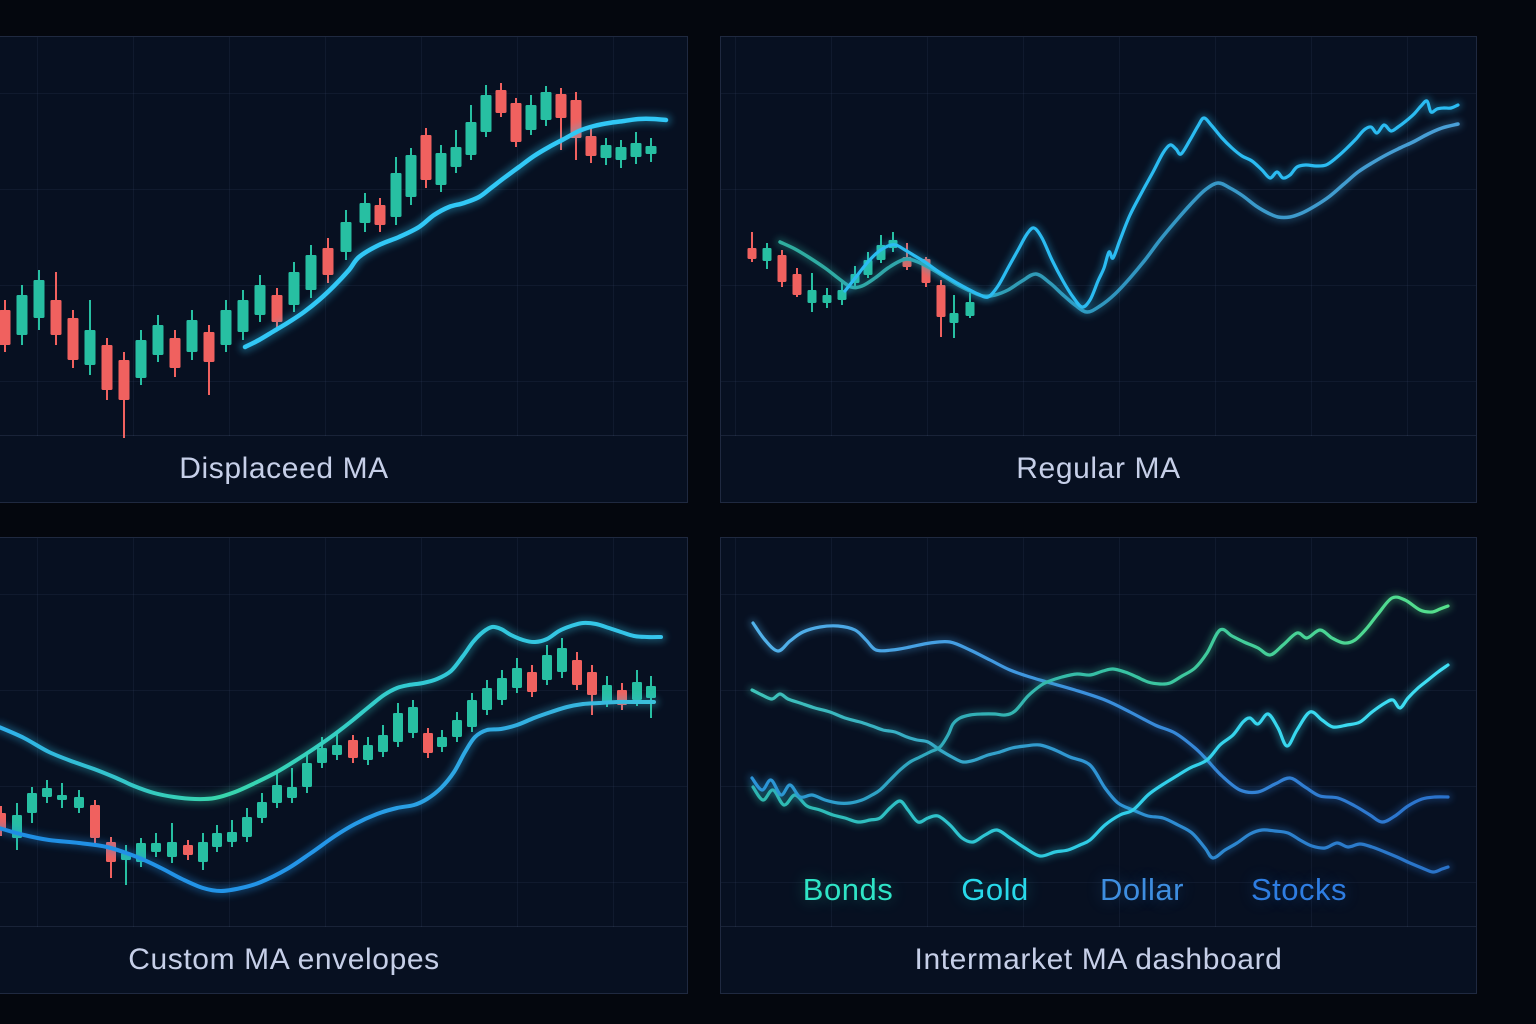  What do you see at coordinates (848, 889) in the screenshot?
I see `legend-label-bonds: Bonds` at bounding box center [848, 889].